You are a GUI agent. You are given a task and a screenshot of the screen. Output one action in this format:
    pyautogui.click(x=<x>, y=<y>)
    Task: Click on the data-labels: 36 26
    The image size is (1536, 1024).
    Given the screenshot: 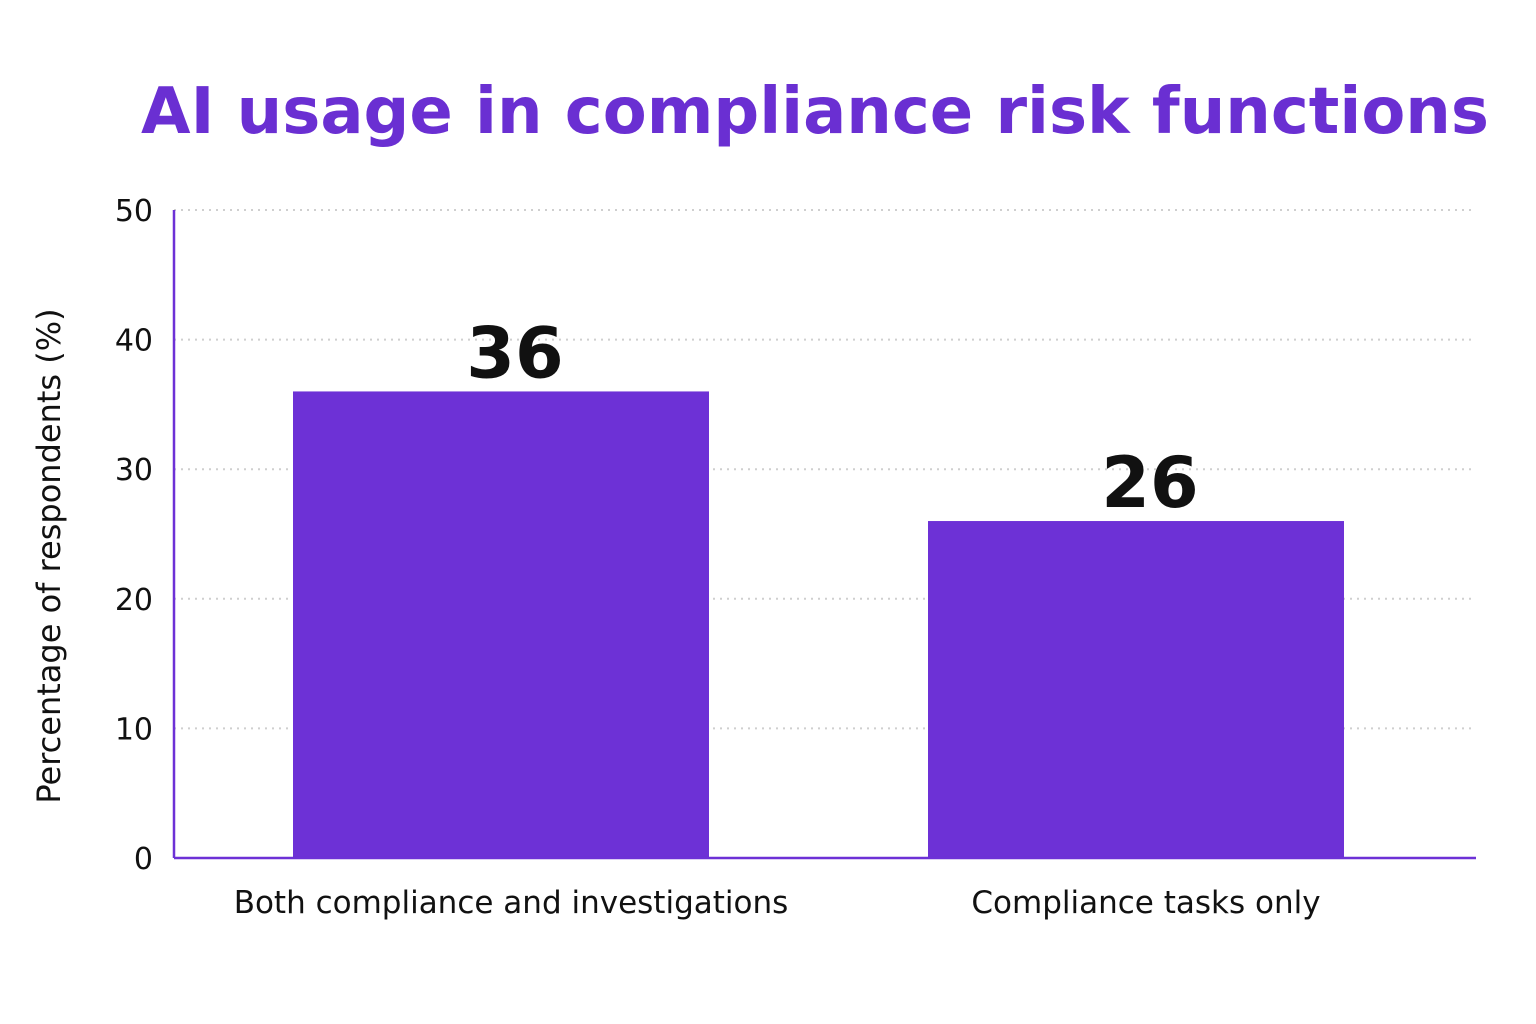 What is the action you would take?
    pyautogui.click(x=832, y=418)
    